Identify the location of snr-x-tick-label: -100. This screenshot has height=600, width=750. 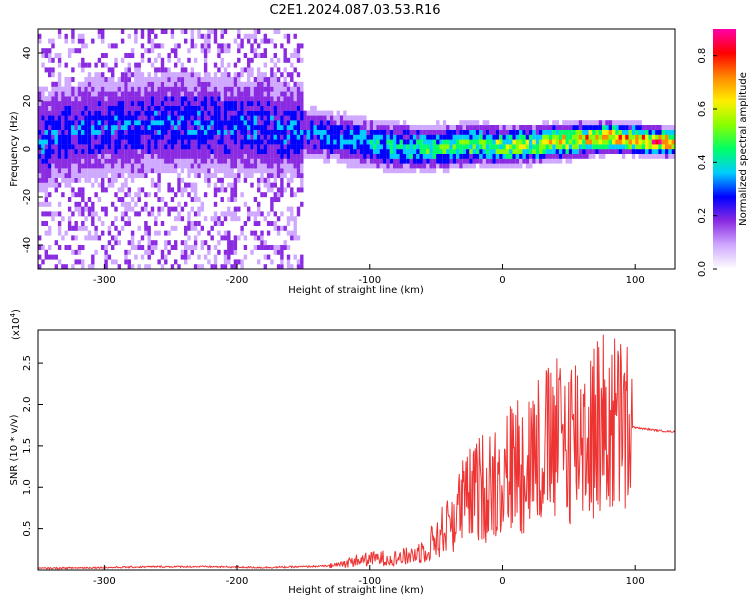
(369, 581).